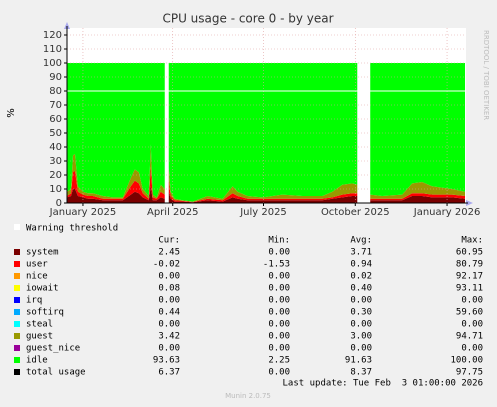 This screenshot has width=497, height=407. Describe the element at coordinates (263, 212) in the screenshot. I see `x-tick-label: July 2025` at that location.